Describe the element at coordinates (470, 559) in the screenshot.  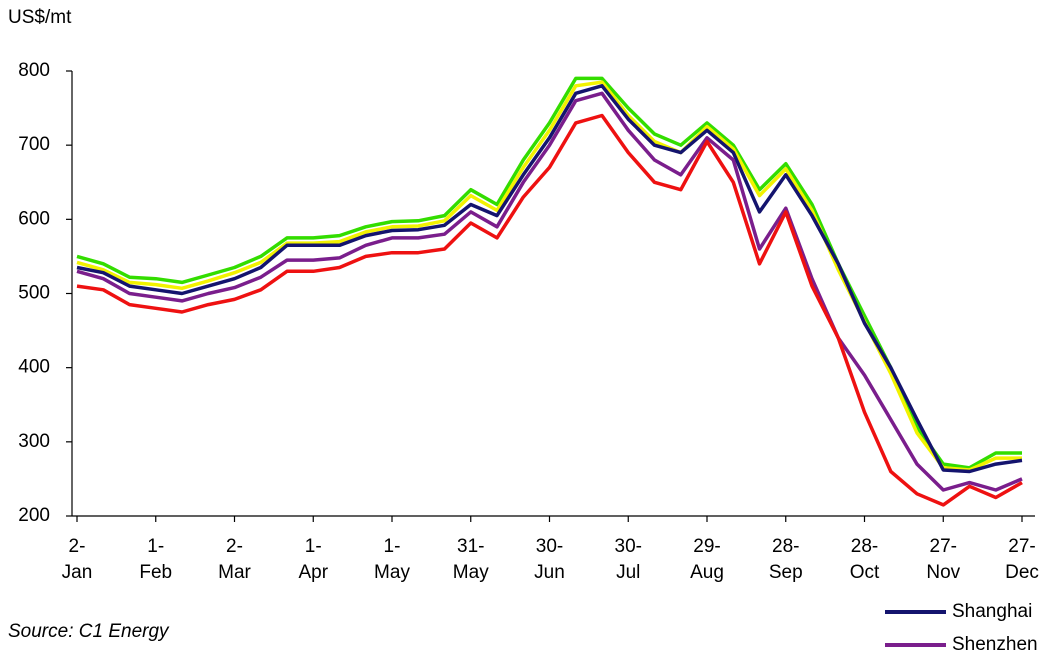
I see `x-tick-label: 31-May` at that location.